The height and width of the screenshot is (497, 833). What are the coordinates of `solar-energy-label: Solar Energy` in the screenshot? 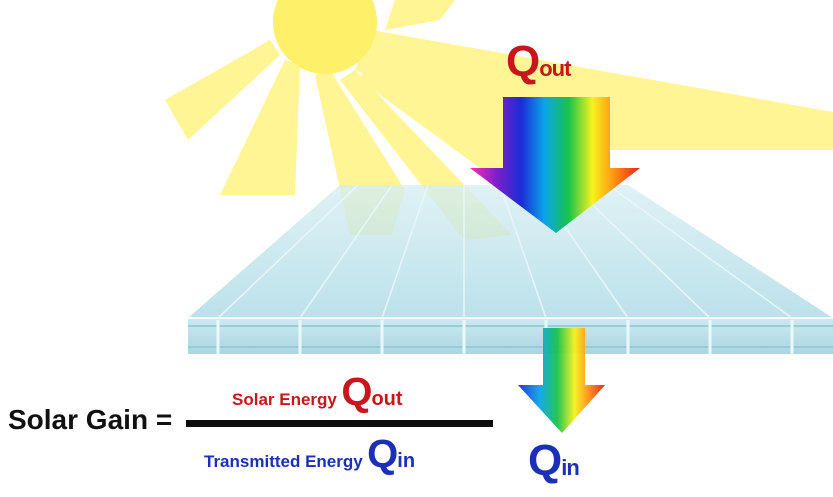 It's located at (284, 399).